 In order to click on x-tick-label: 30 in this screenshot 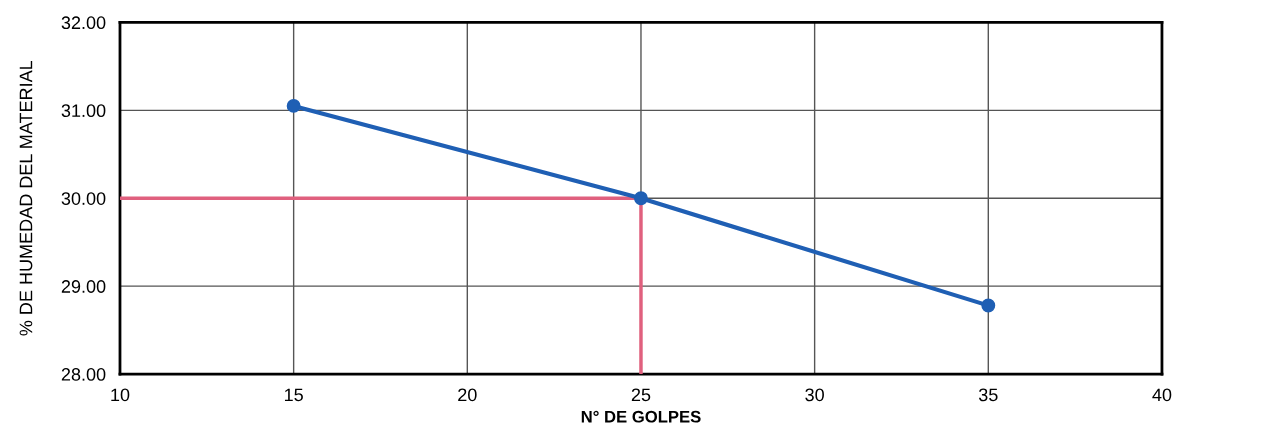, I will do `click(814, 395)`.